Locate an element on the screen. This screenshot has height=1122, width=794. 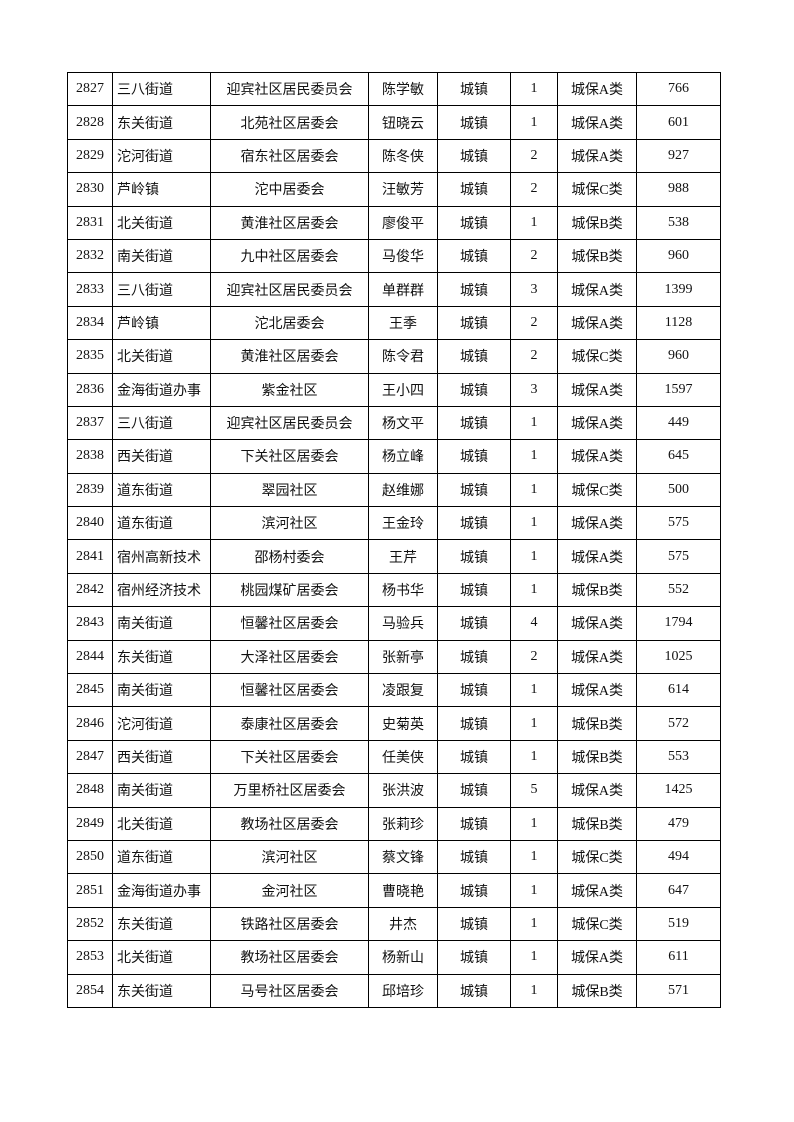
table-row: 2836 金海街道办事 紫金社区 王小四 城镇 3 城保A类 1597 is located at coordinates (394, 389).